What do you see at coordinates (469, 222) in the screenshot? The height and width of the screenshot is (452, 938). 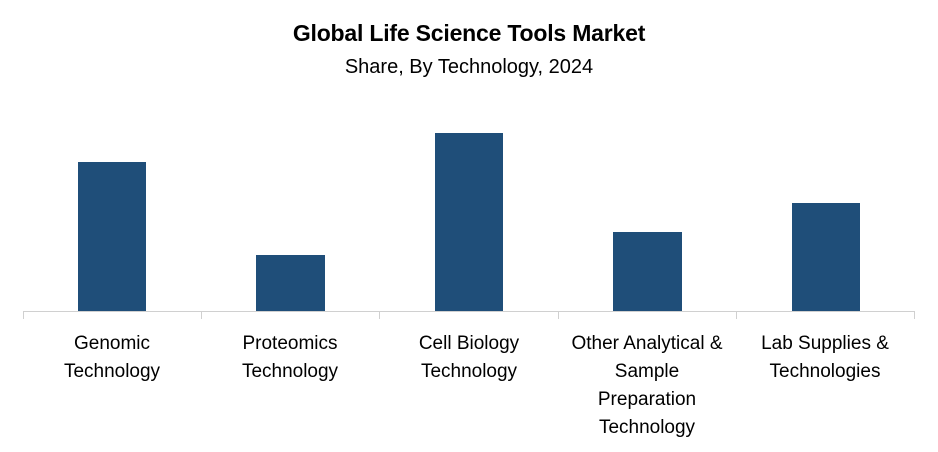 I see `bar-cell-biology-technology` at bounding box center [469, 222].